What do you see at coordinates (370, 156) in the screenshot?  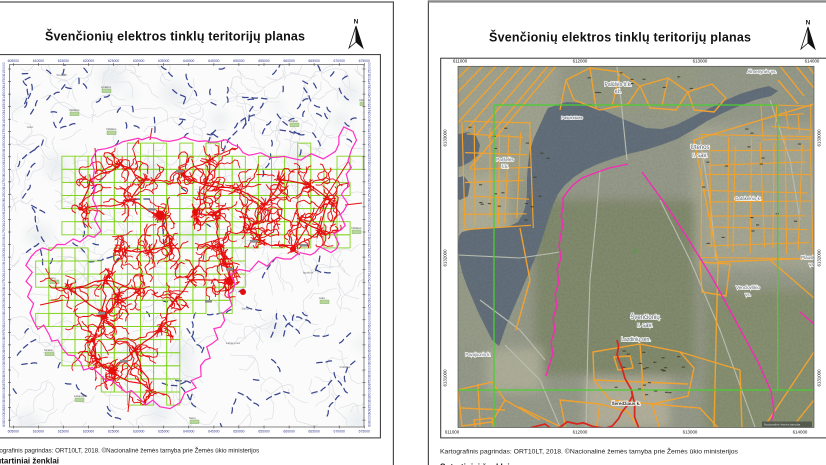 I see `svg-text: 6132500` at bounding box center [370, 156].